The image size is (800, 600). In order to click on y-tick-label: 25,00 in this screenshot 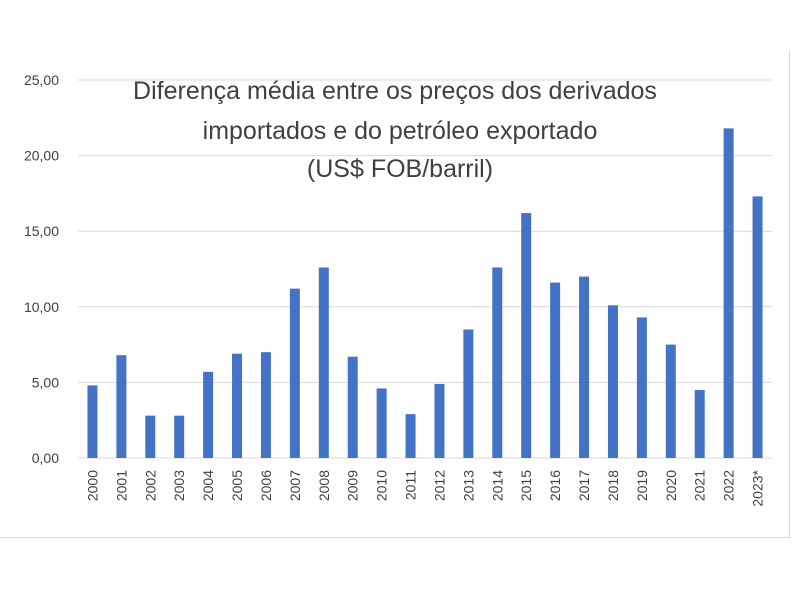, I will do `click(41, 80)`.